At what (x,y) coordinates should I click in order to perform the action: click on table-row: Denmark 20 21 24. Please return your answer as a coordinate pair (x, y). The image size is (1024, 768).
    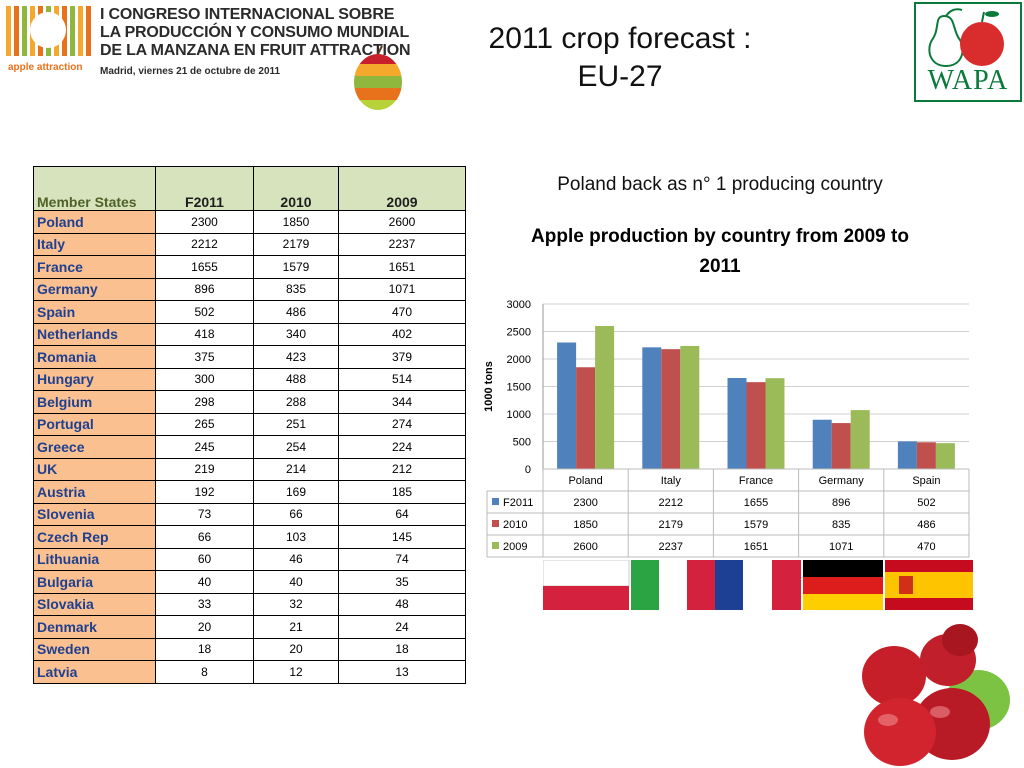
    Looking at the image, I should click on (249, 627).